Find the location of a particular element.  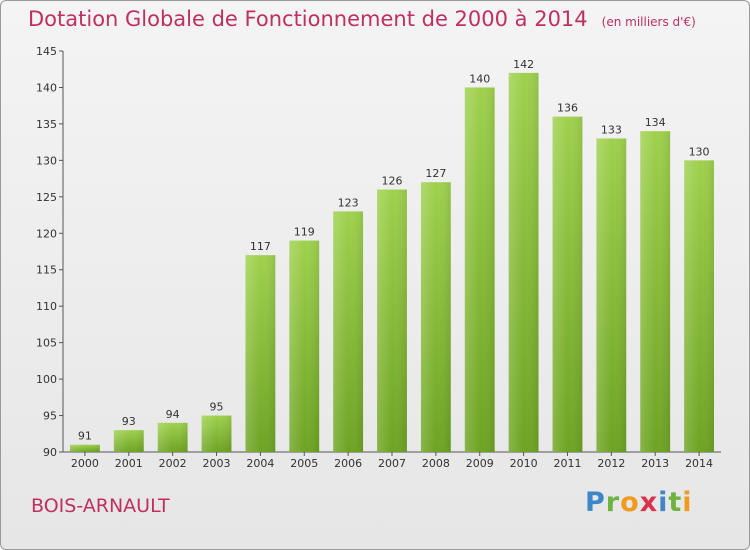

logo-letter: o is located at coordinates (630, 502).